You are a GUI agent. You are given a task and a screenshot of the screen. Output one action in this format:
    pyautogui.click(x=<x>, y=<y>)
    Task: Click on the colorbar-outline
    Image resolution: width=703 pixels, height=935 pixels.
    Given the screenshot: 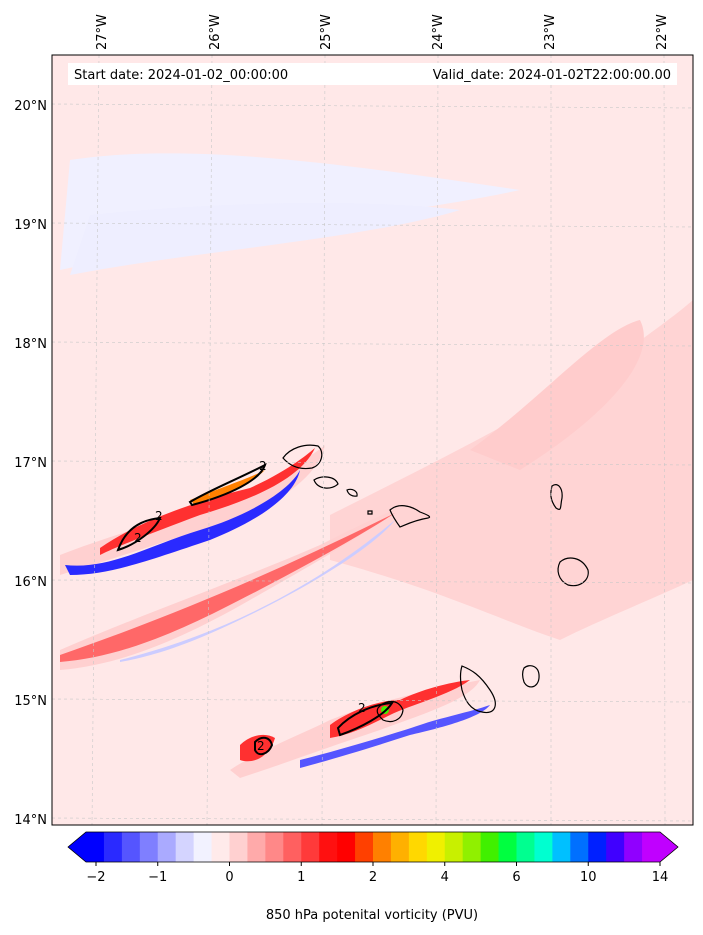 What is the action you would take?
    pyautogui.click(x=373, y=847)
    